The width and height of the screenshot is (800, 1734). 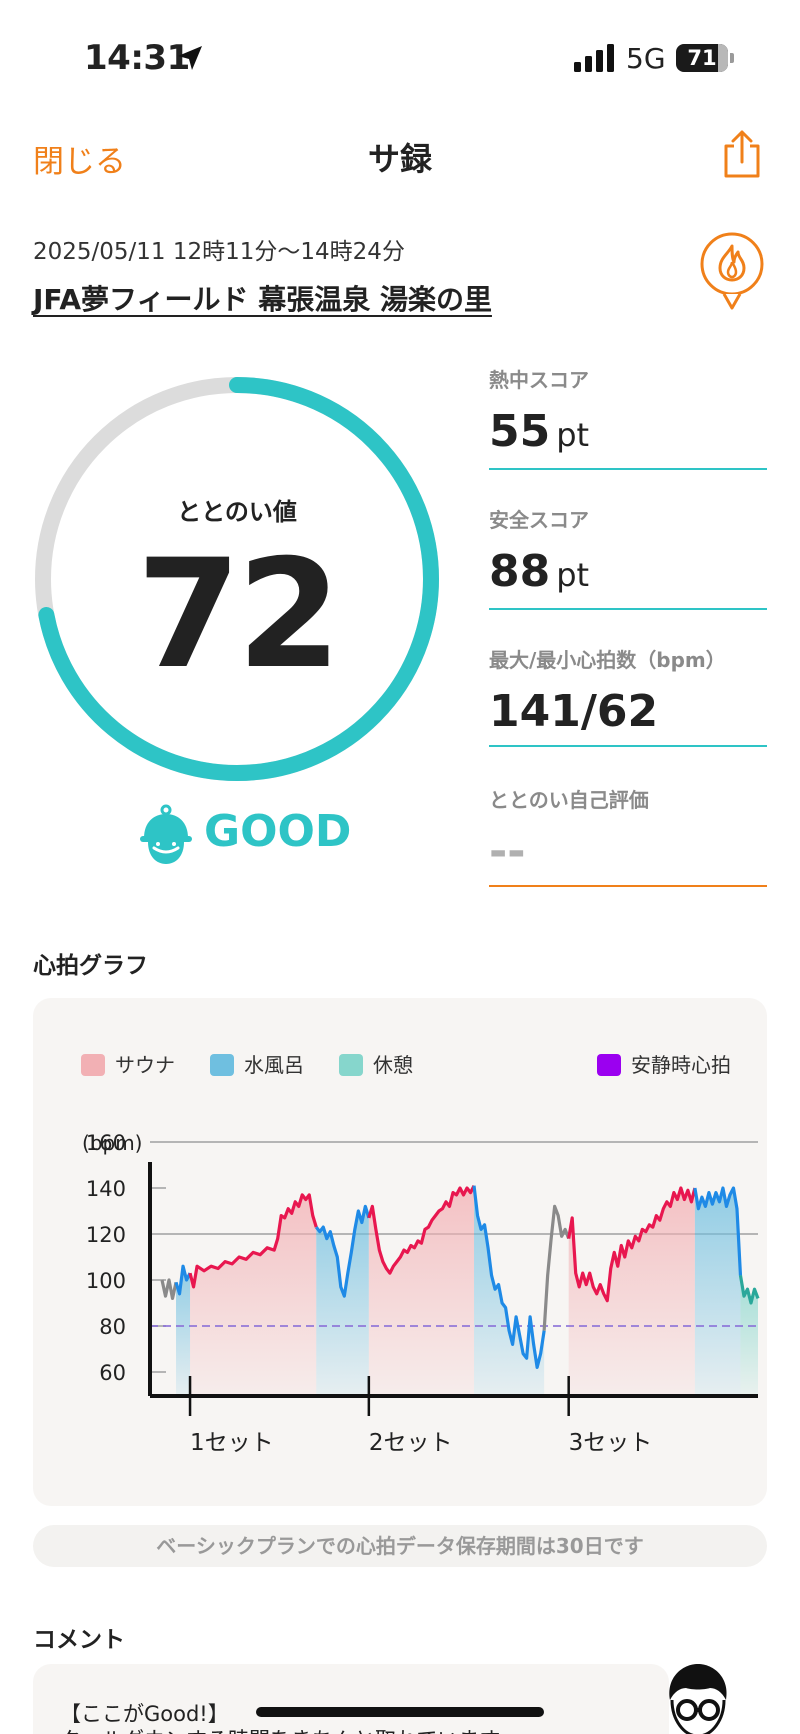 What do you see at coordinates (112, 1373) in the screenshot?
I see `y-tick-label-60: 60` at bounding box center [112, 1373].